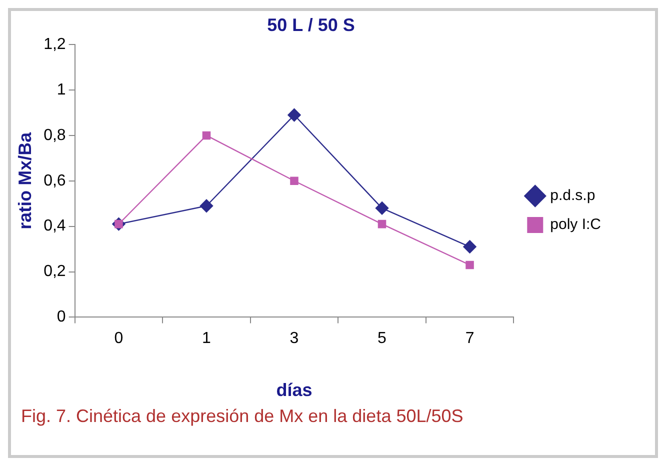 The height and width of the screenshot is (469, 670). I want to click on legend-label: poly I:C, so click(576, 225).